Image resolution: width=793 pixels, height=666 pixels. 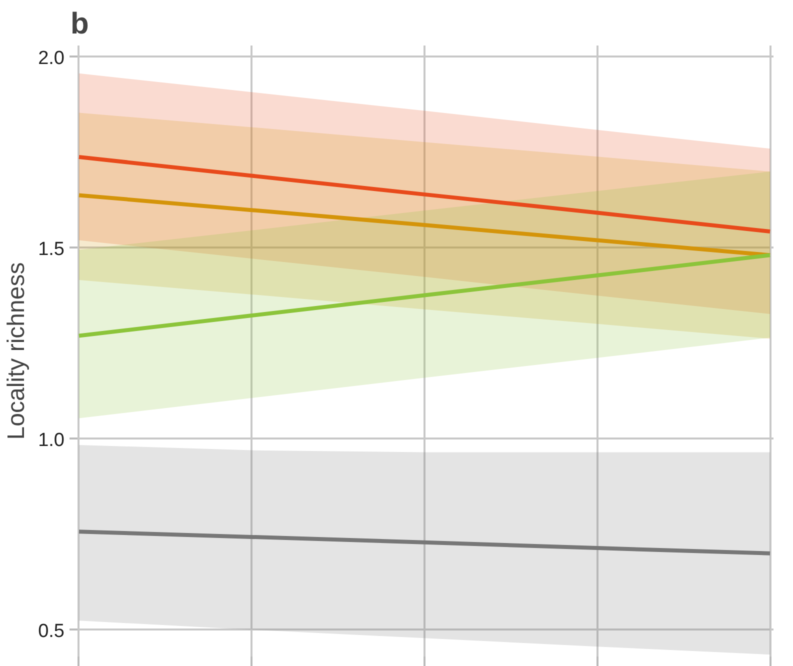 What do you see at coordinates (16, 351) in the screenshot?
I see `y-axis-title: Locality richness` at bounding box center [16, 351].